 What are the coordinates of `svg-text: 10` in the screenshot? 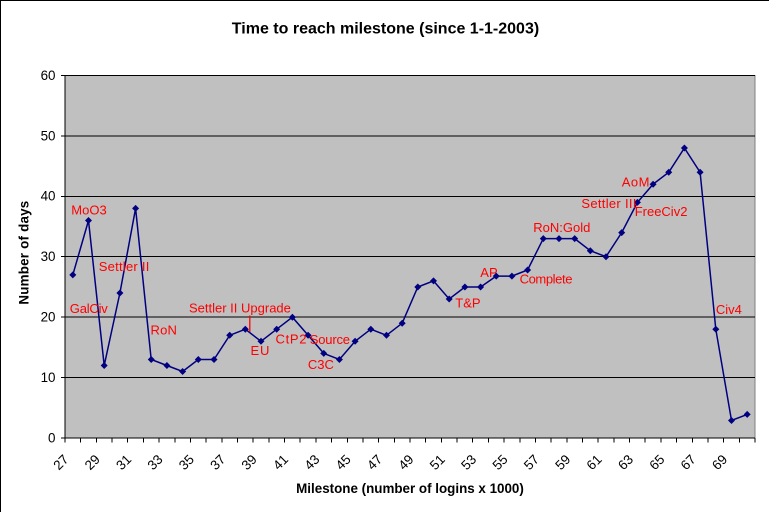 It's located at (48, 377).